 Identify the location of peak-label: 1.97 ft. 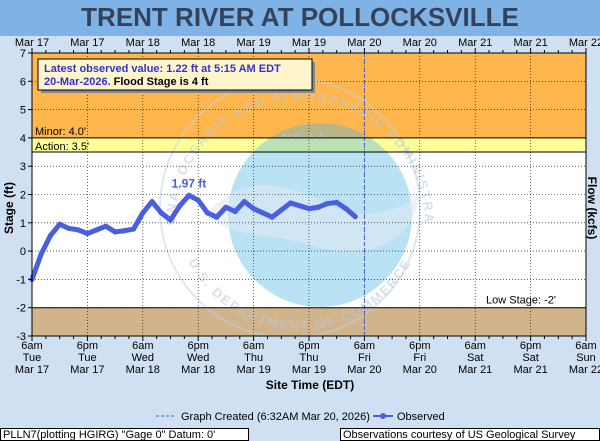
(189, 183).